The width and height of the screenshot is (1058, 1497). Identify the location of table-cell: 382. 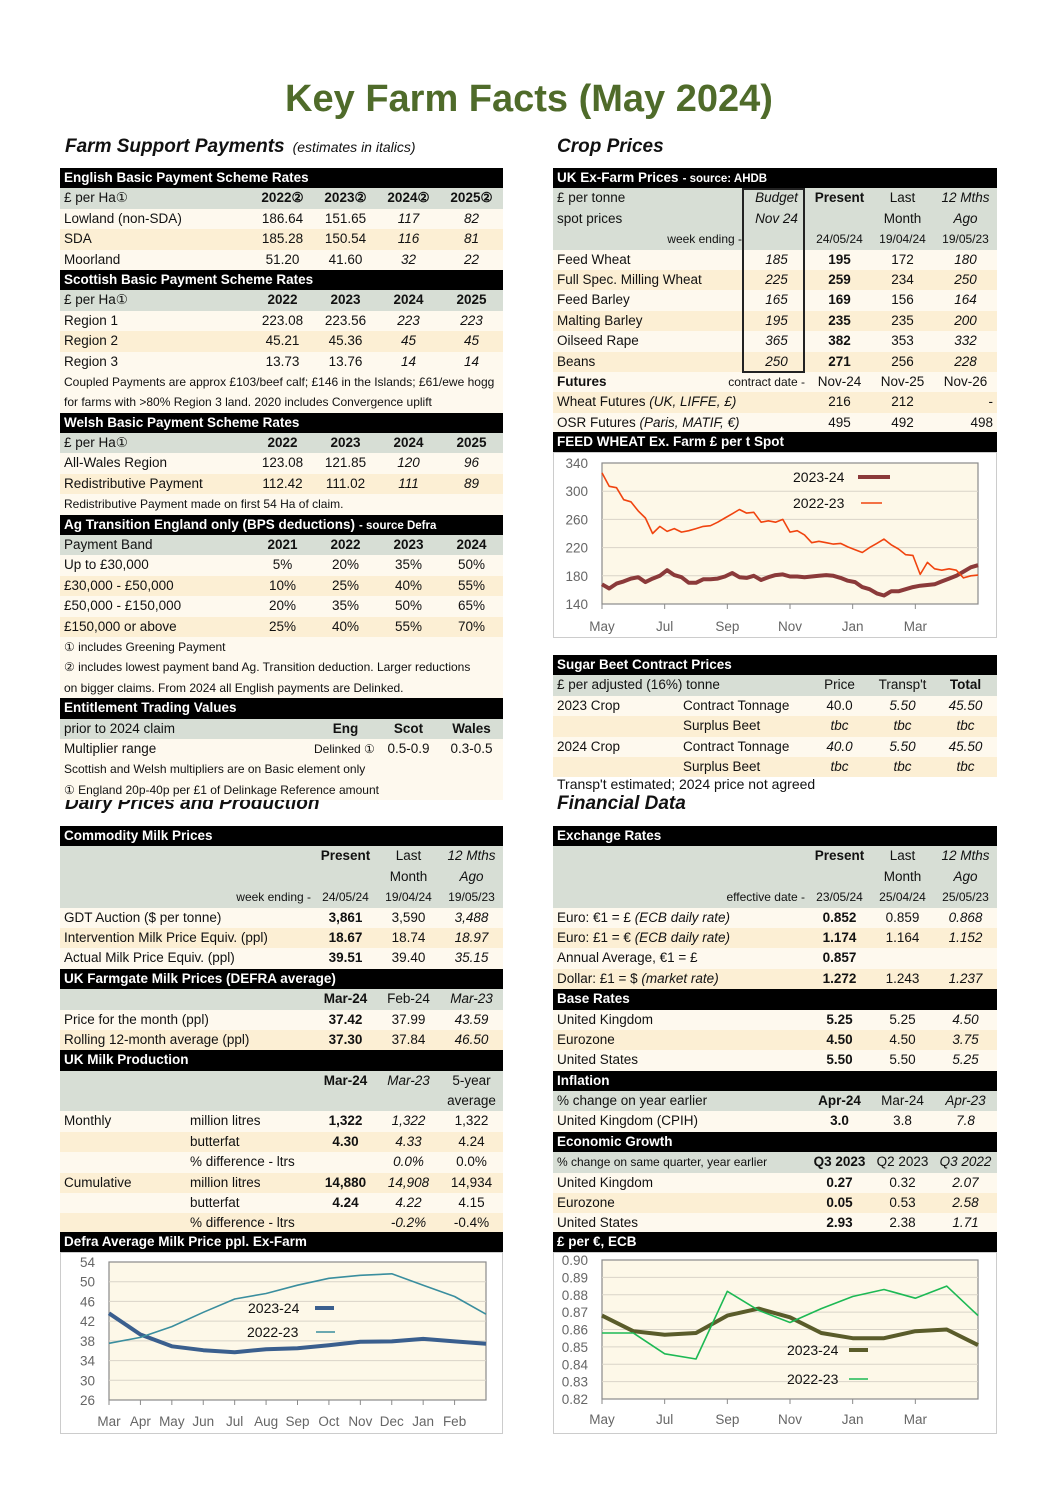
(839, 341).